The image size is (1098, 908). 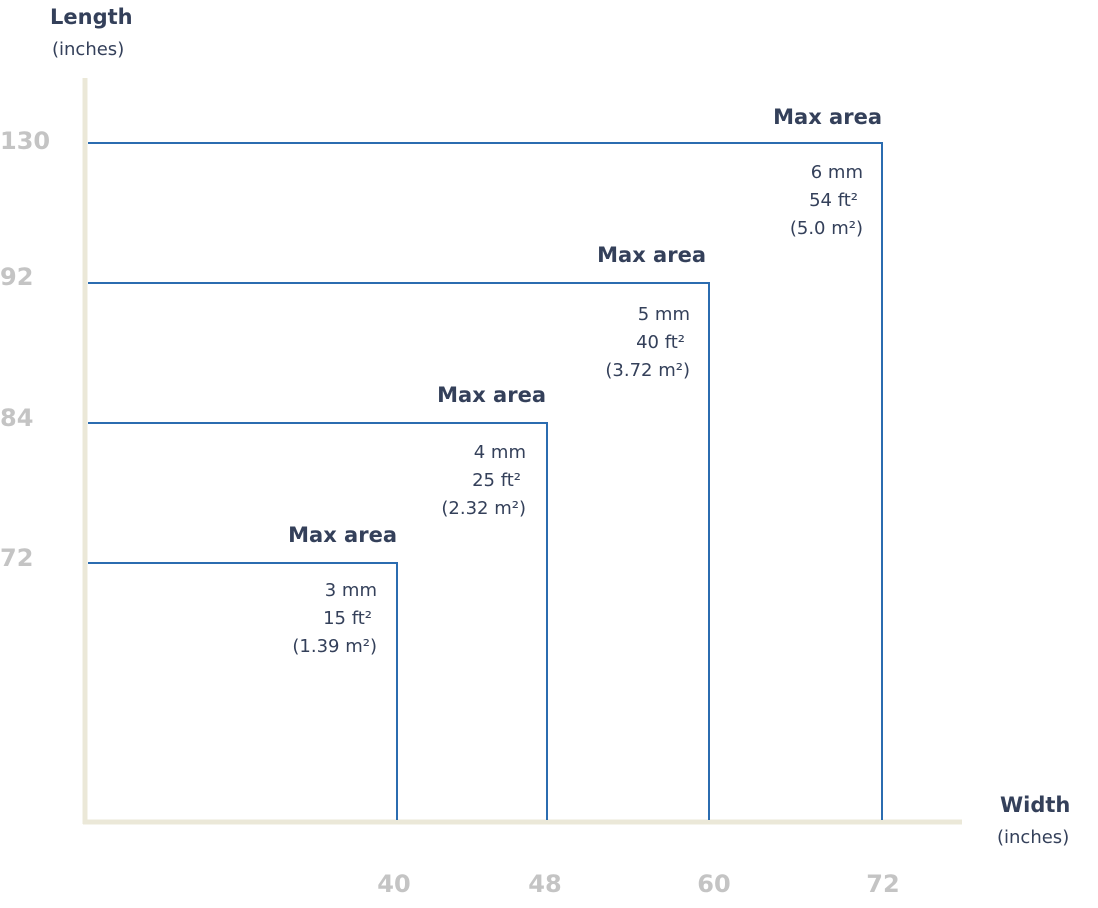 I want to click on area-ft: 54 ft², so click(x=833, y=200).